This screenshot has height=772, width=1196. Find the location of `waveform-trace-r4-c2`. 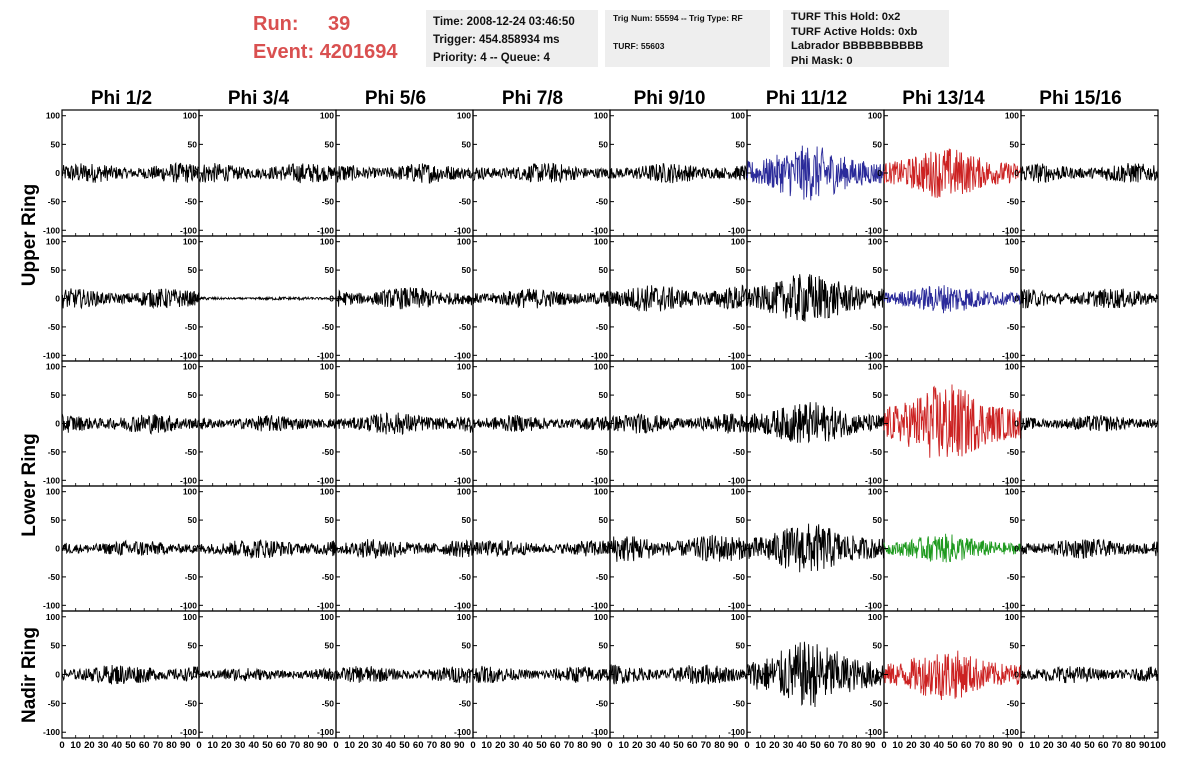

waveform-trace-r4-c2 is located at coordinates (404, 675).